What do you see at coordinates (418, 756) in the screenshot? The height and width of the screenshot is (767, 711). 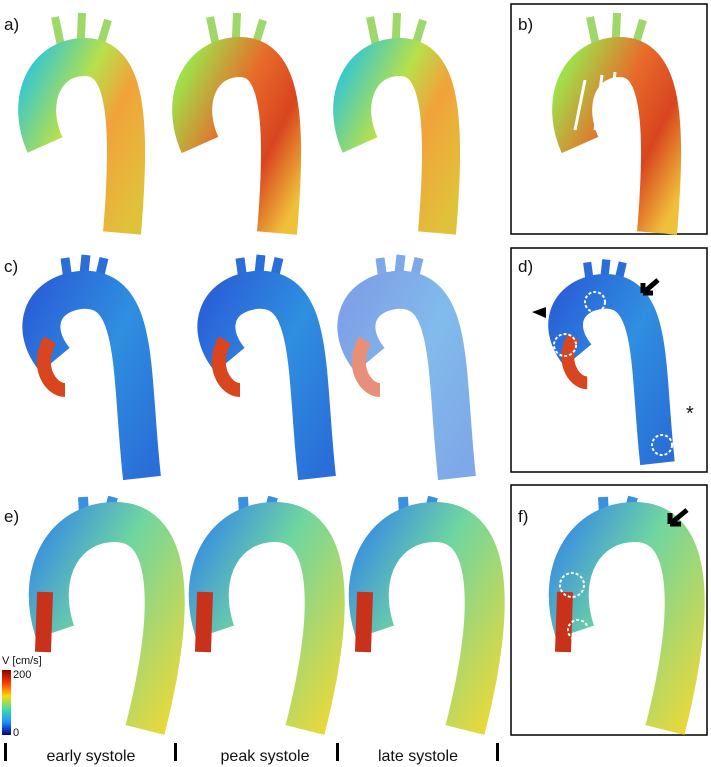 I see `column-label: late systole` at bounding box center [418, 756].